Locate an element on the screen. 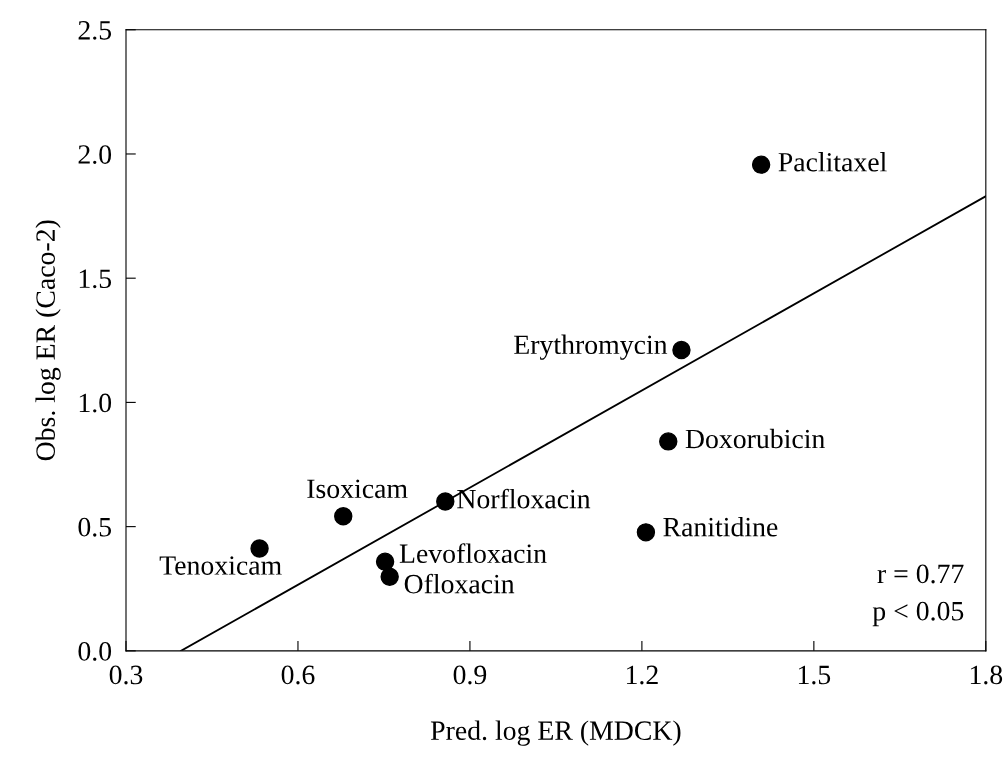 This screenshot has height=763, width=1008. annotation: Levofloxacin is located at coordinates (473, 553).